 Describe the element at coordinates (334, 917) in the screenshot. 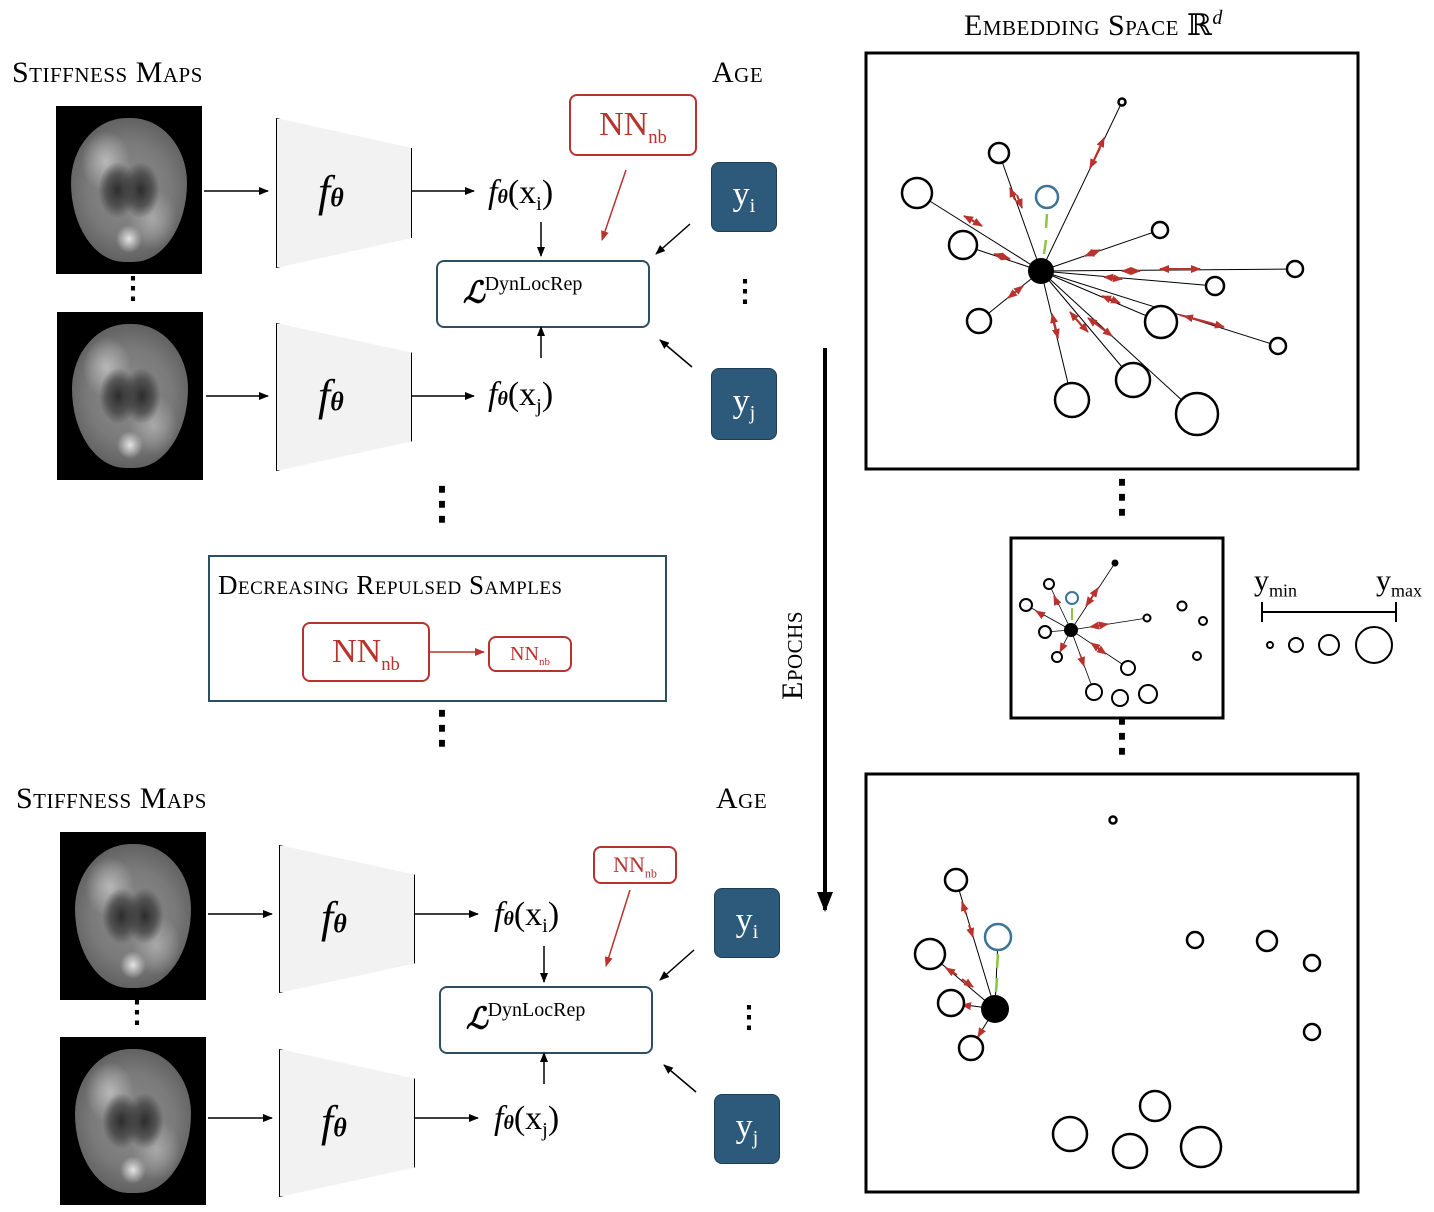

I see `encoder-label-3: fθ` at that location.